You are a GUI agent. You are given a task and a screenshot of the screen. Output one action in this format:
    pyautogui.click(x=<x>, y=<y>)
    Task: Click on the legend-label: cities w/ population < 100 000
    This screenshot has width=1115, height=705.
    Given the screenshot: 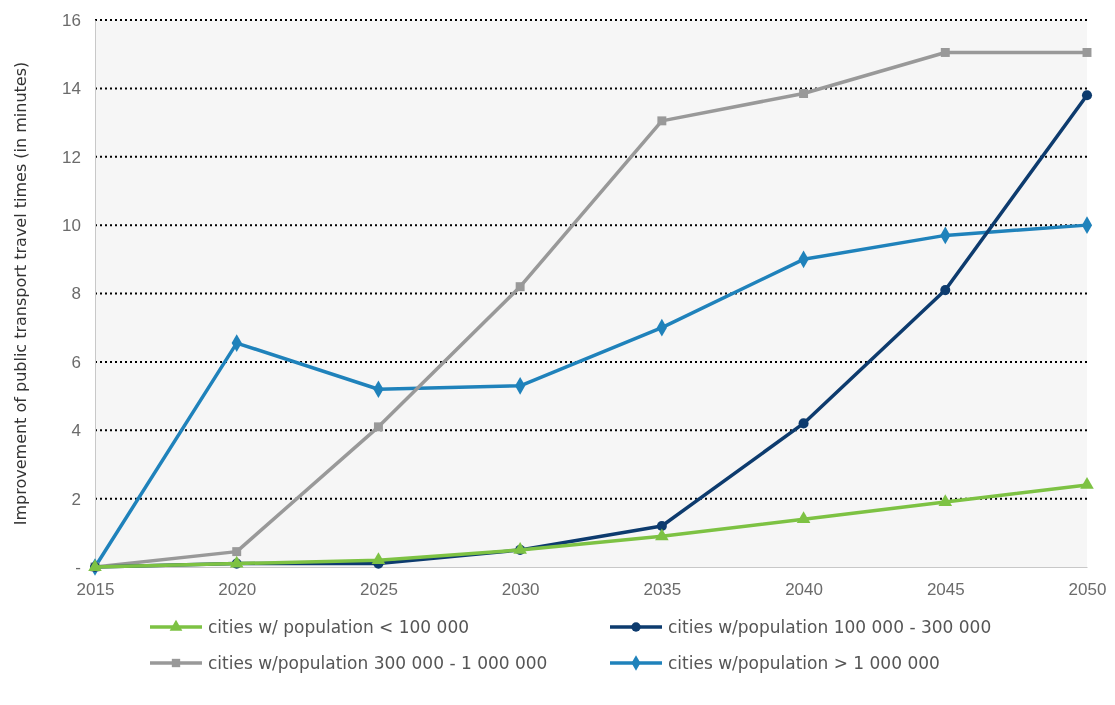 What is the action you would take?
    pyautogui.click(x=339, y=626)
    